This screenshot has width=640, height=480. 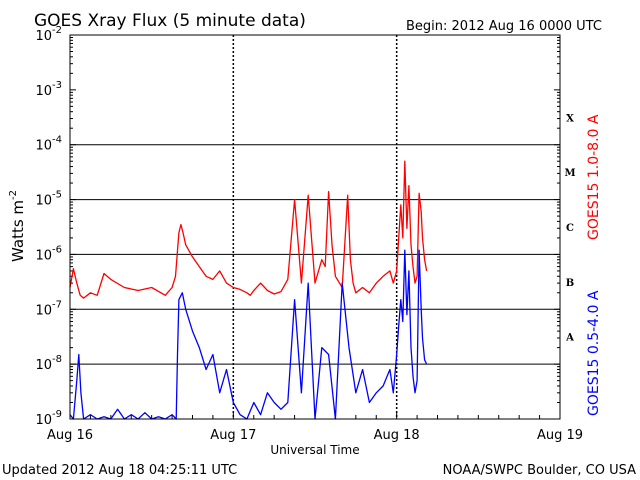 What do you see at coordinates (314, 450) in the screenshot?
I see `x-axis-label: Universal Time` at bounding box center [314, 450].